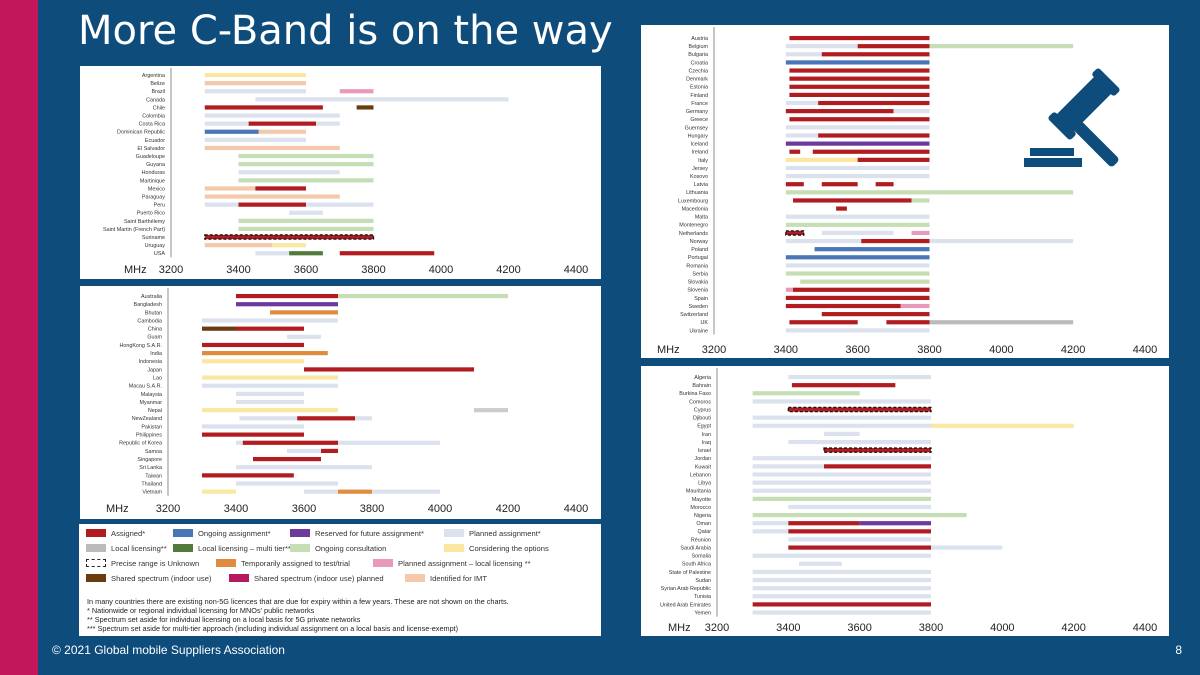  I want to click on country-label: Spain, so click(701, 299).